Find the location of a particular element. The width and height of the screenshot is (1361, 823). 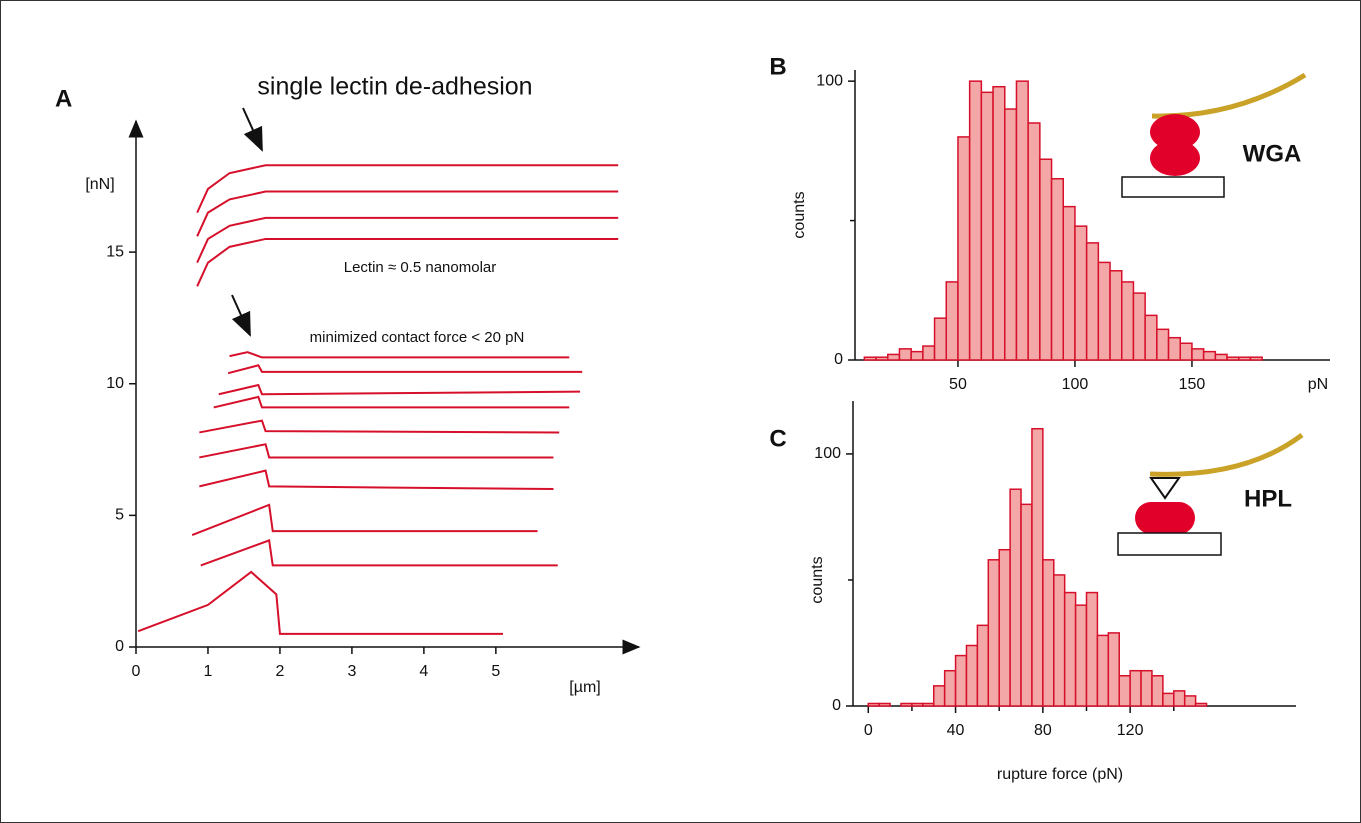

x-tick-label: 1 is located at coordinates (208, 671).